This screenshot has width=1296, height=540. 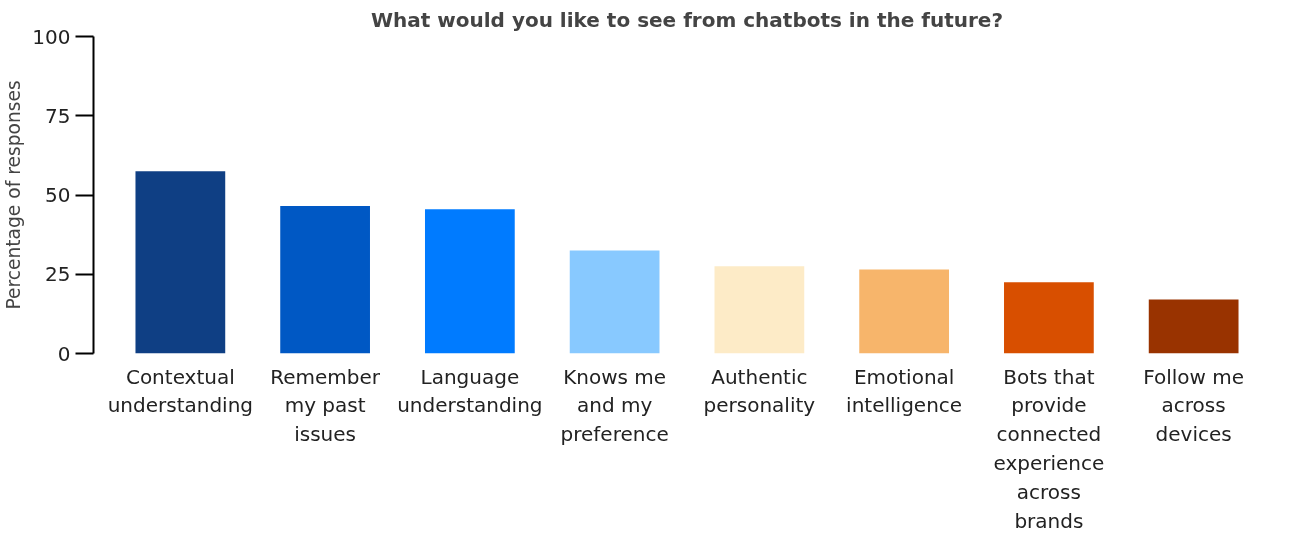 I want to click on x-tick-label: Language understanding, so click(x=470, y=391).